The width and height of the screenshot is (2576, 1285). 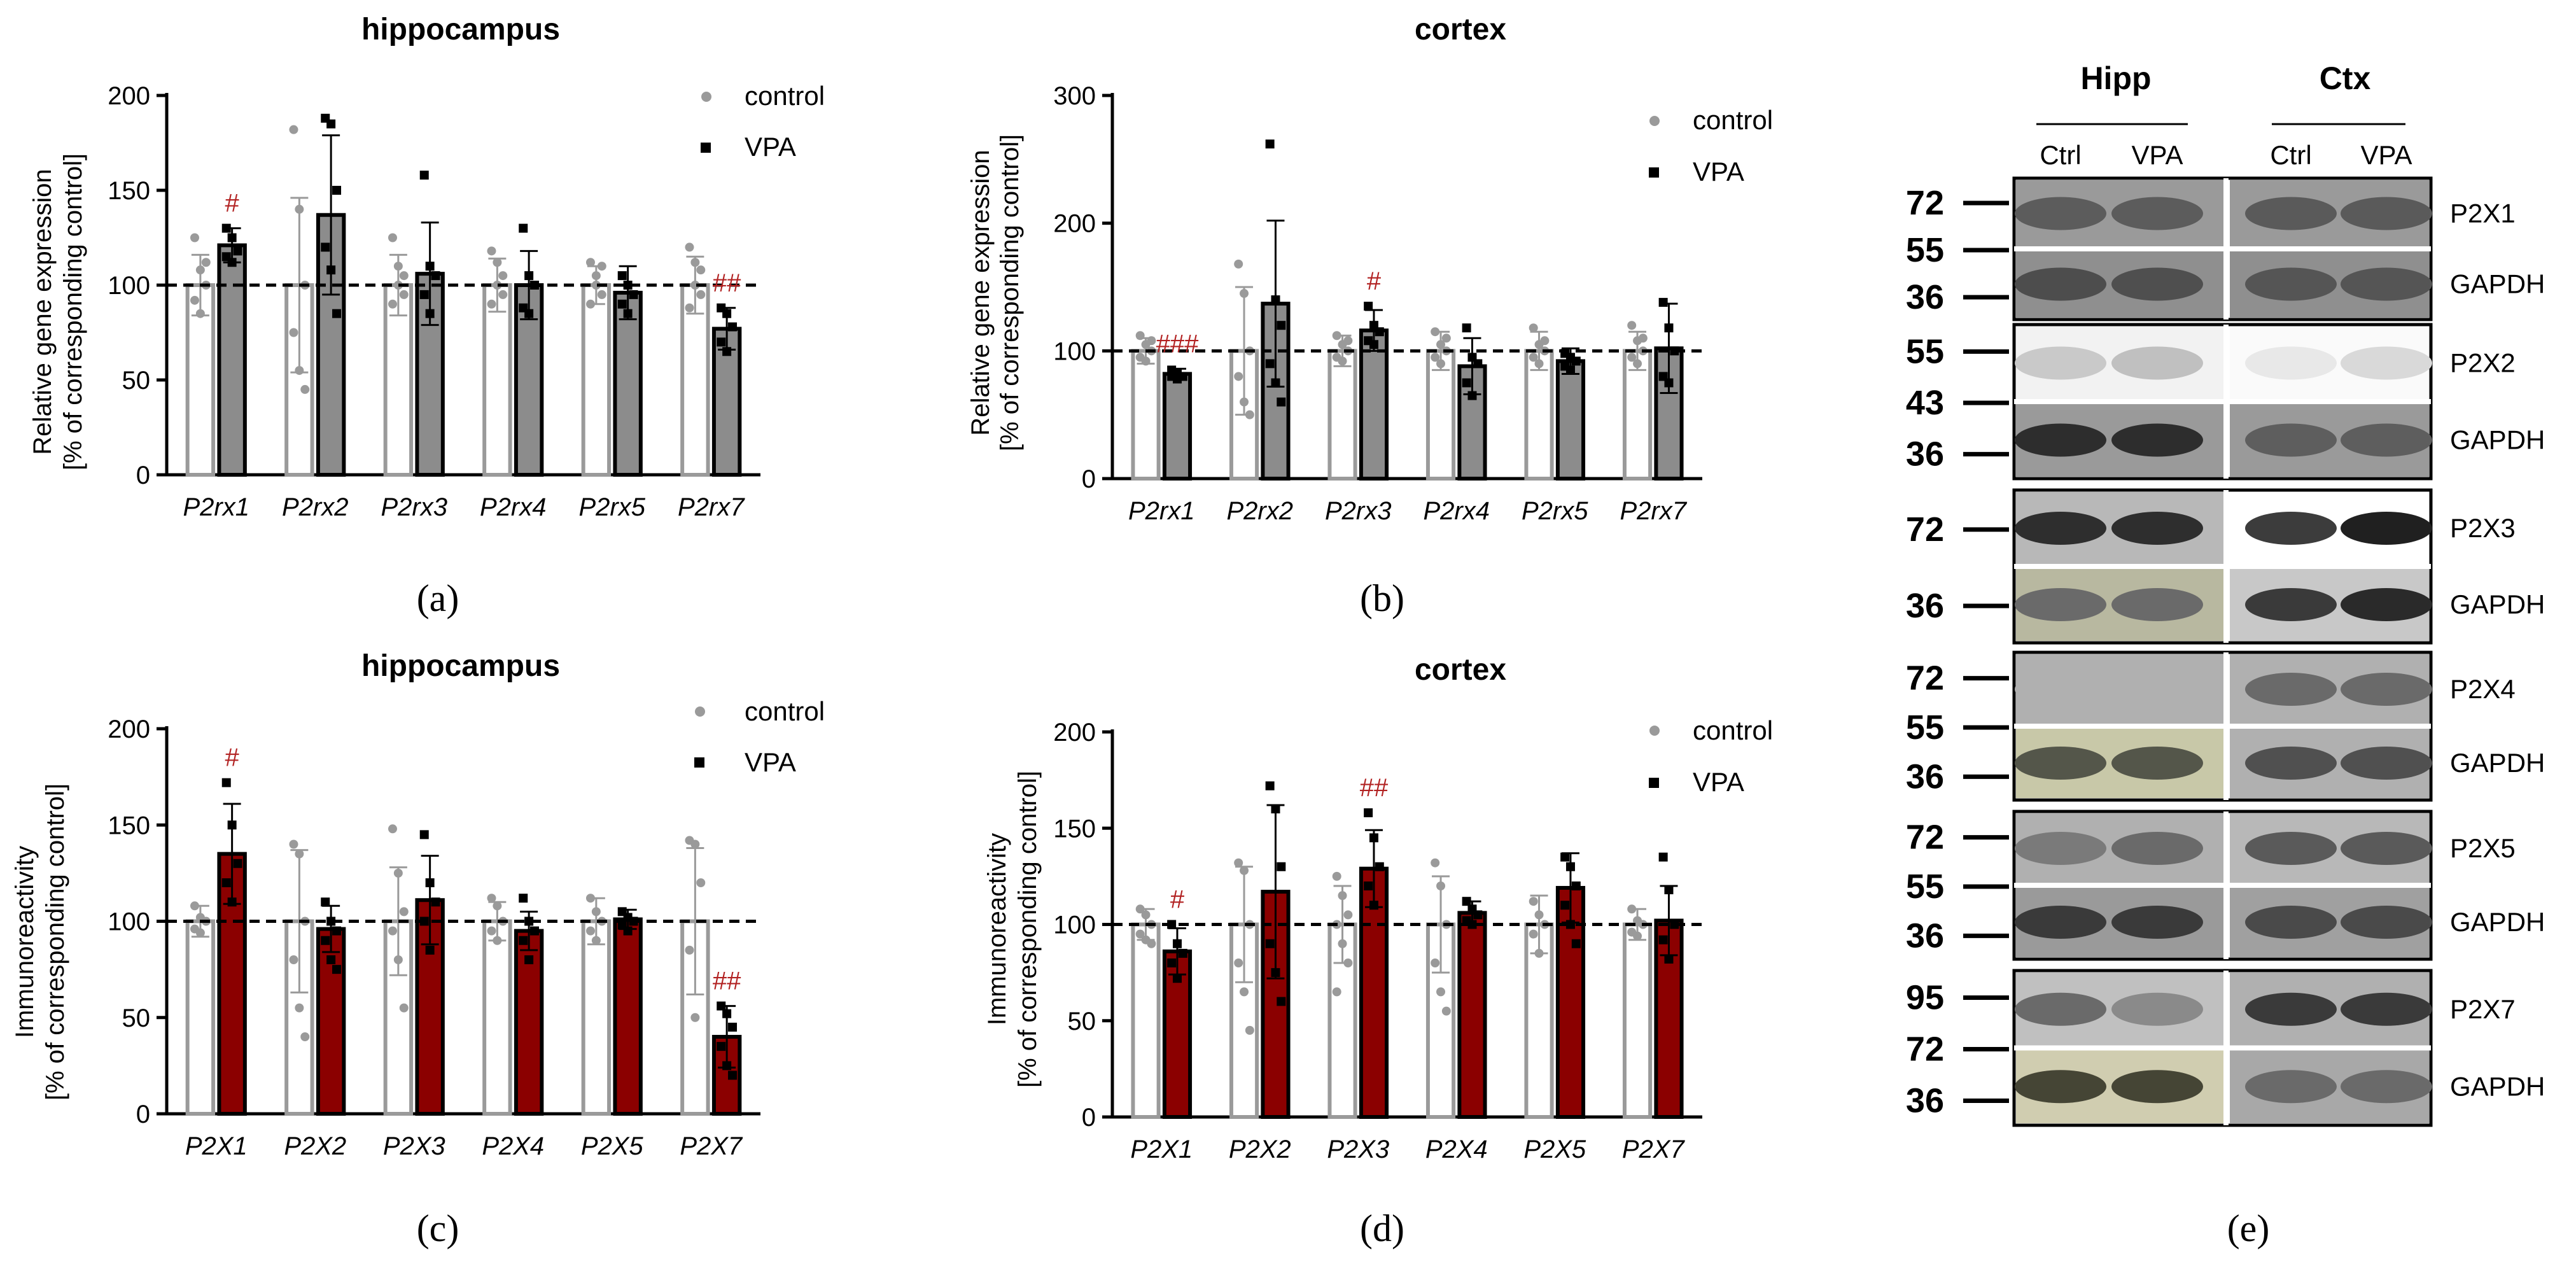 What do you see at coordinates (1654, 1149) in the screenshot?
I see `chart-d-x-tick-label: P2X7` at bounding box center [1654, 1149].